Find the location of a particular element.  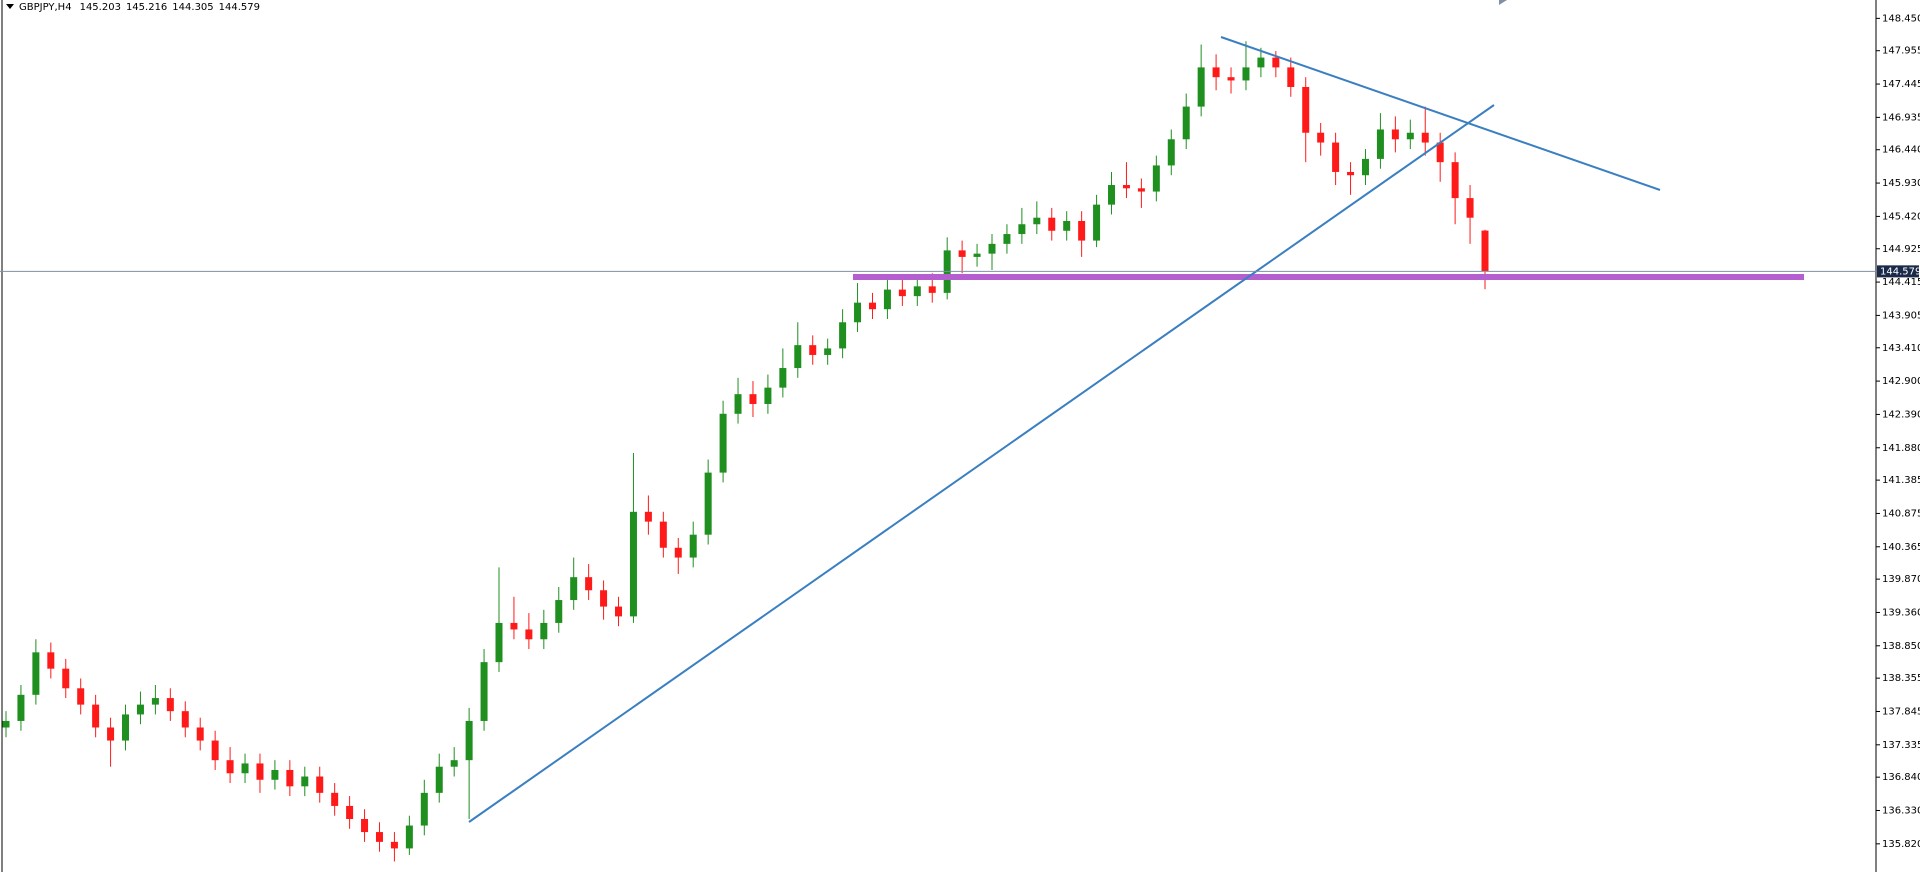

y-tick-label: 135.820 is located at coordinates (1901, 844).